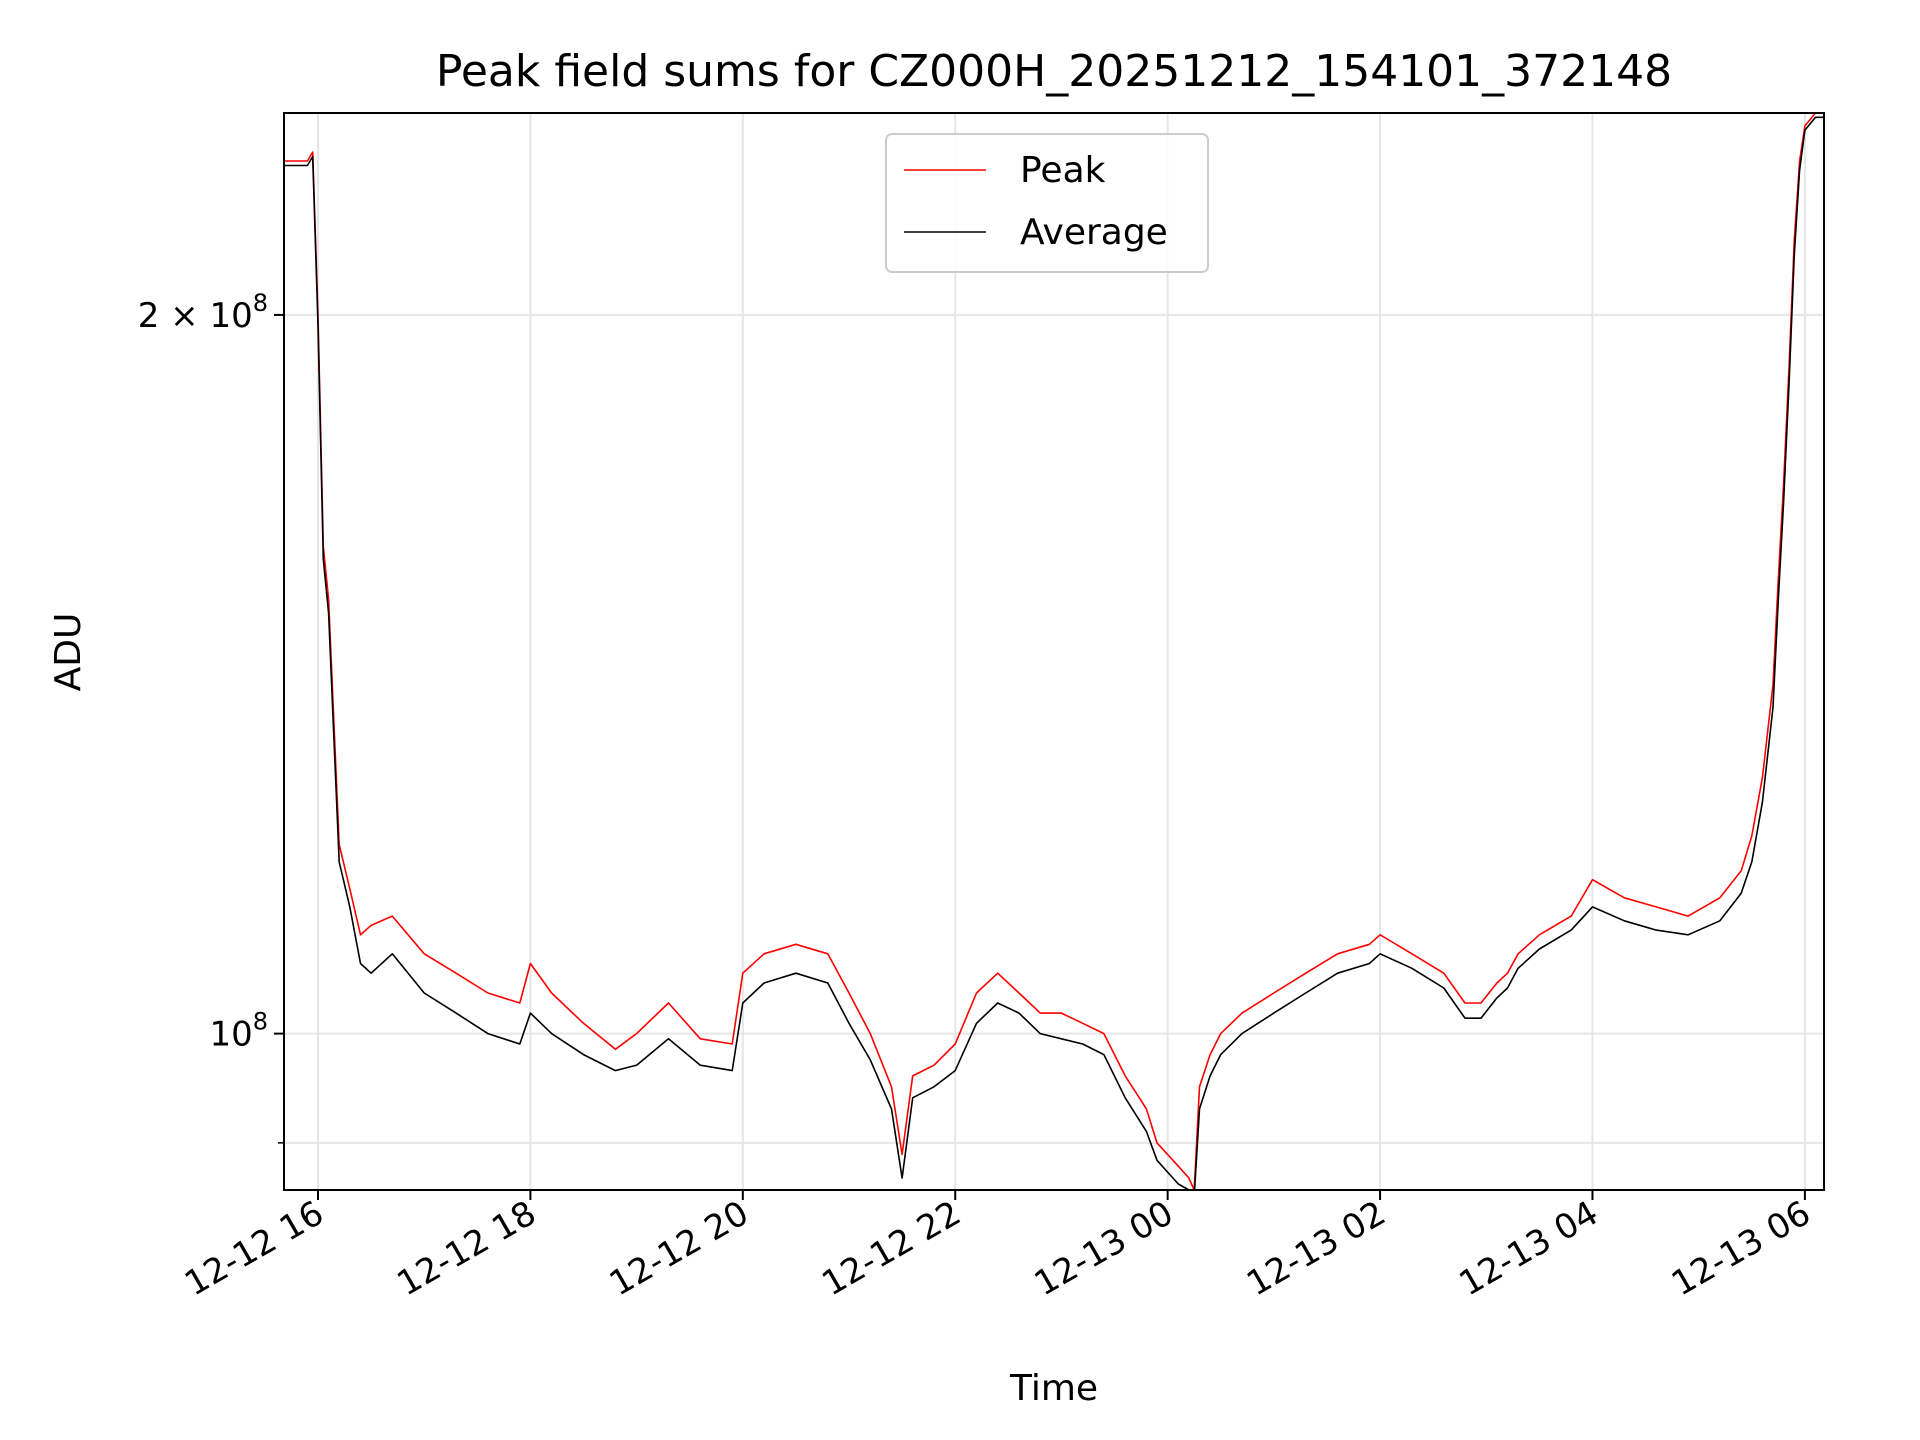  I want to click on y-tick-mantissa: 2 × 10, so click(195, 316).